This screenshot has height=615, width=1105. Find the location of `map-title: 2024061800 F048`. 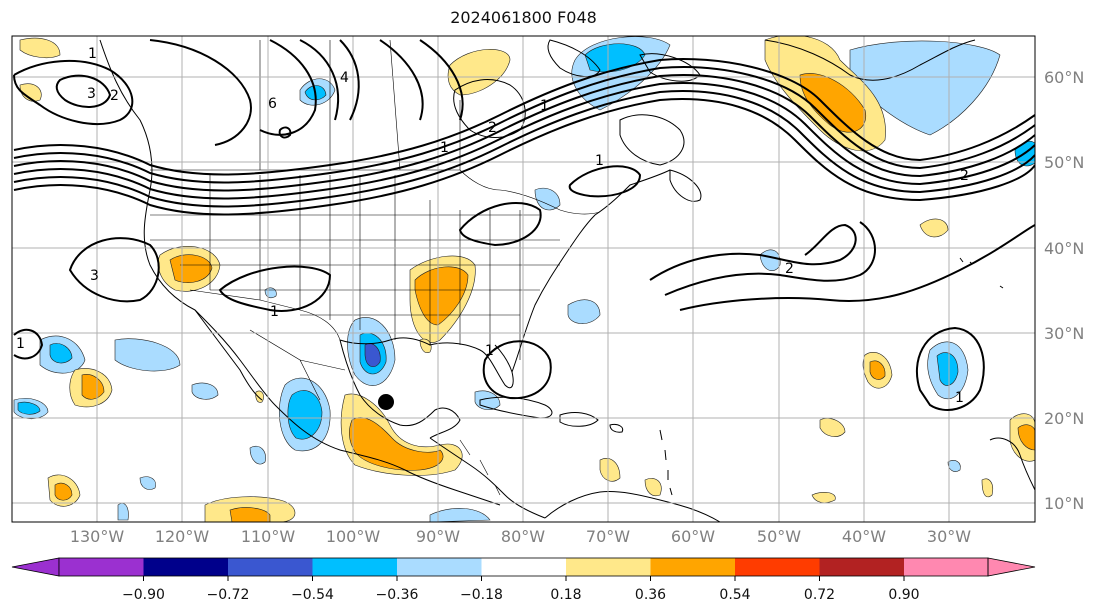

map-title: 2024061800 F048 is located at coordinates (523, 17).